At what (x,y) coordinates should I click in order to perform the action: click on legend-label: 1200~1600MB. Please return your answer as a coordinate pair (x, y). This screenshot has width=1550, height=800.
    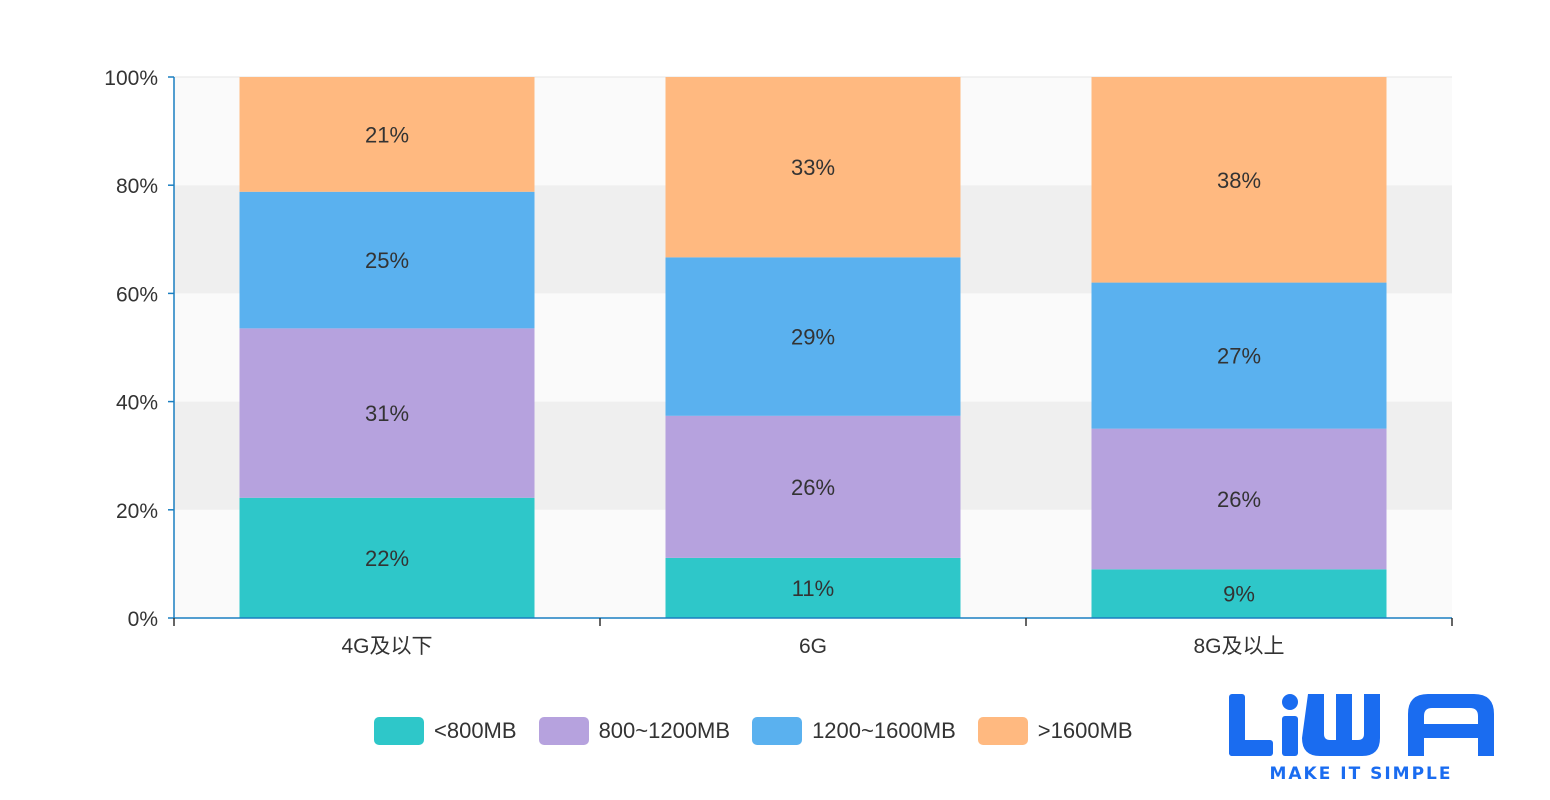
    Looking at the image, I should click on (884, 730).